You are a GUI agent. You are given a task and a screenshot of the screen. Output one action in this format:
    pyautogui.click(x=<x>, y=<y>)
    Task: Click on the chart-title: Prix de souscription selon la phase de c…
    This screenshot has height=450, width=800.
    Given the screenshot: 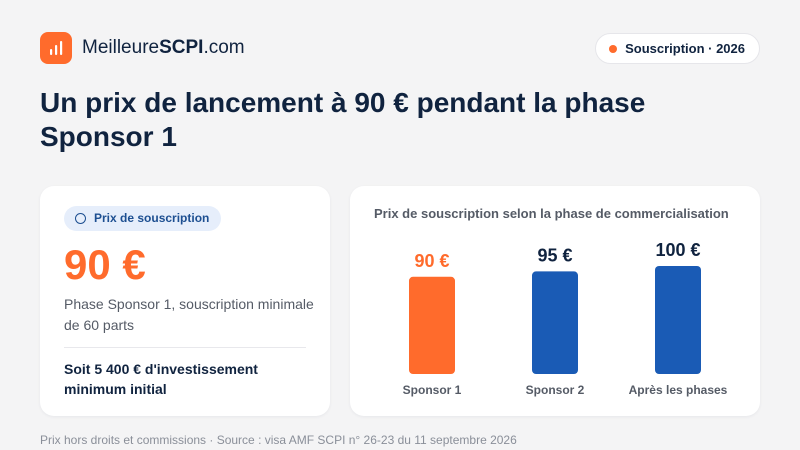 What is the action you would take?
    pyautogui.click(x=551, y=213)
    